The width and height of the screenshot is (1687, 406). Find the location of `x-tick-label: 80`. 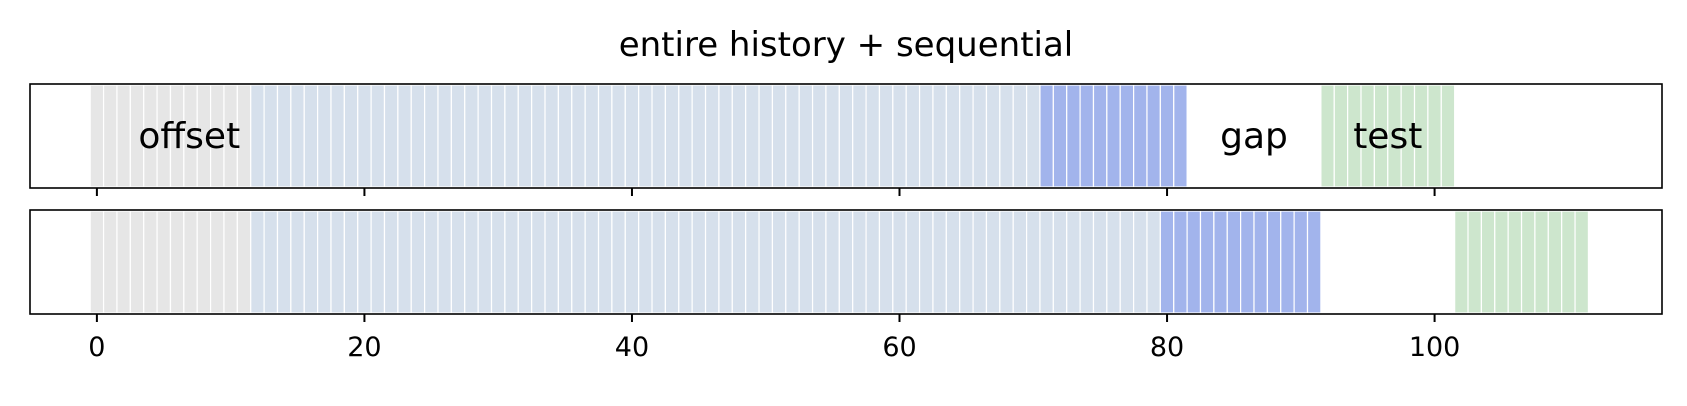

x-tick-label: 80 is located at coordinates (1167, 347).